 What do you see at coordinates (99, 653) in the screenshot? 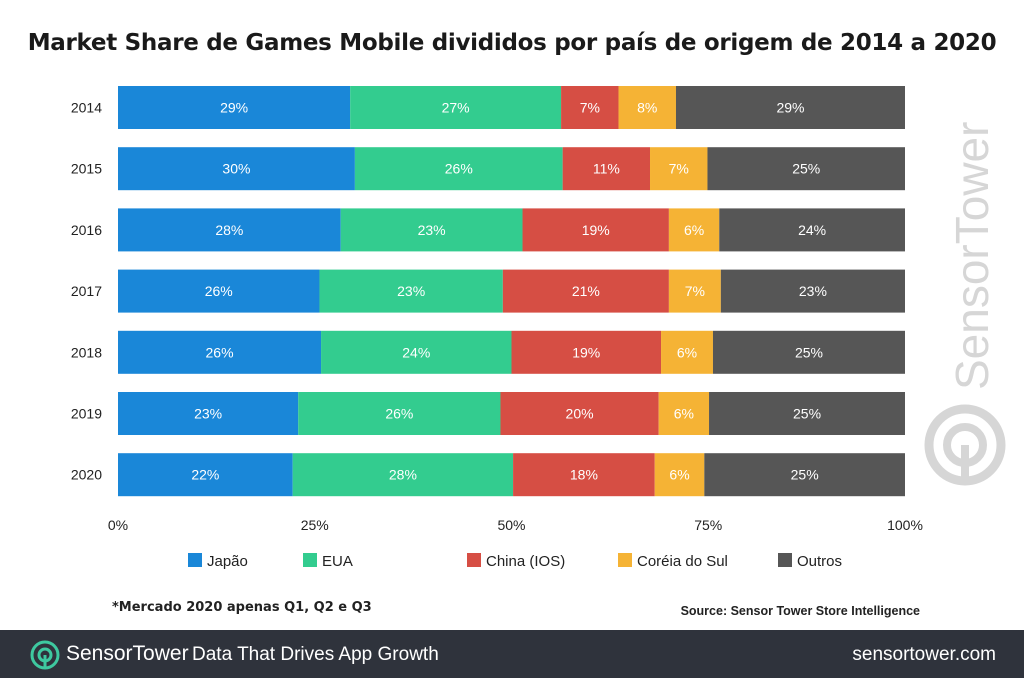
I see `footer-brand-sensor: Sensor` at bounding box center [99, 653].